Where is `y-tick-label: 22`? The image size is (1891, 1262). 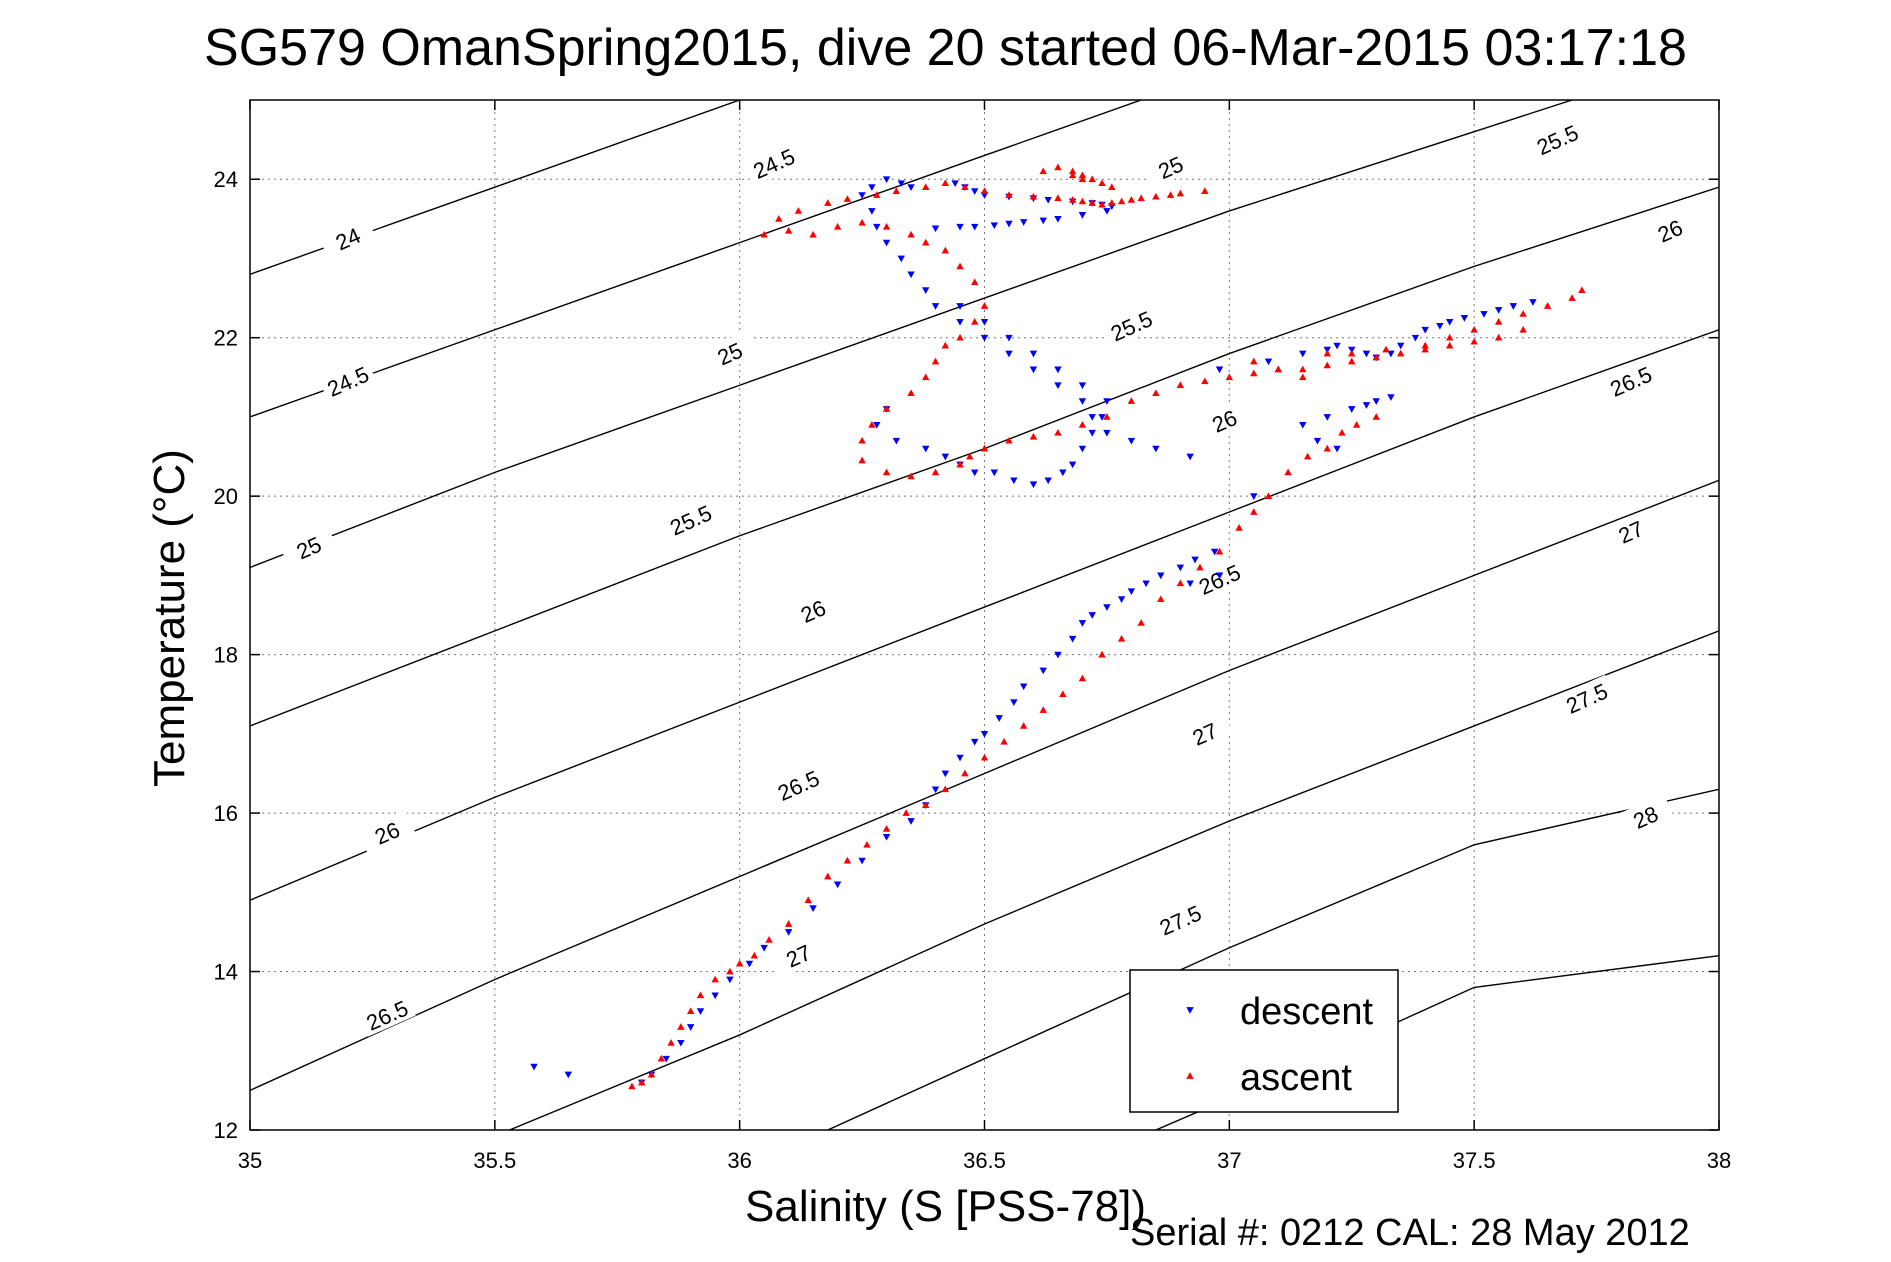 y-tick-label: 22 is located at coordinates (226, 338).